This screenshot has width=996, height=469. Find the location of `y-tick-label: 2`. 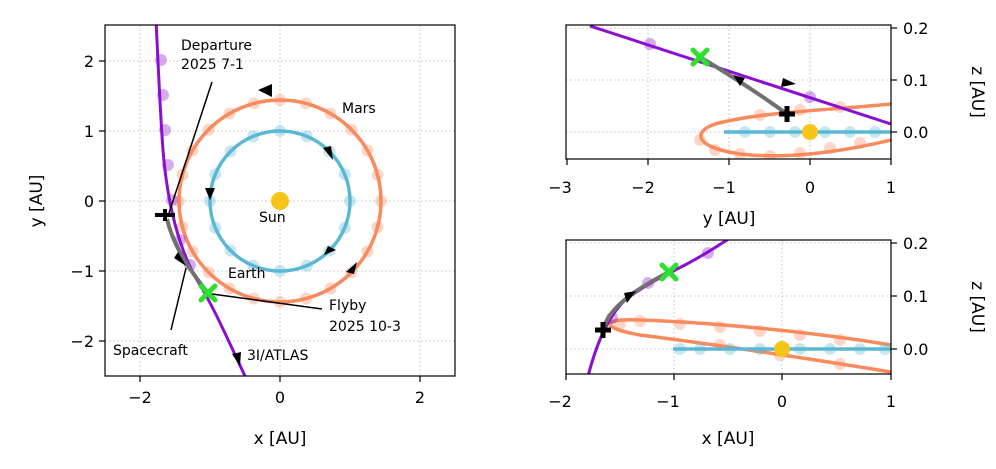

y-tick-label: 2 is located at coordinates (89, 61).